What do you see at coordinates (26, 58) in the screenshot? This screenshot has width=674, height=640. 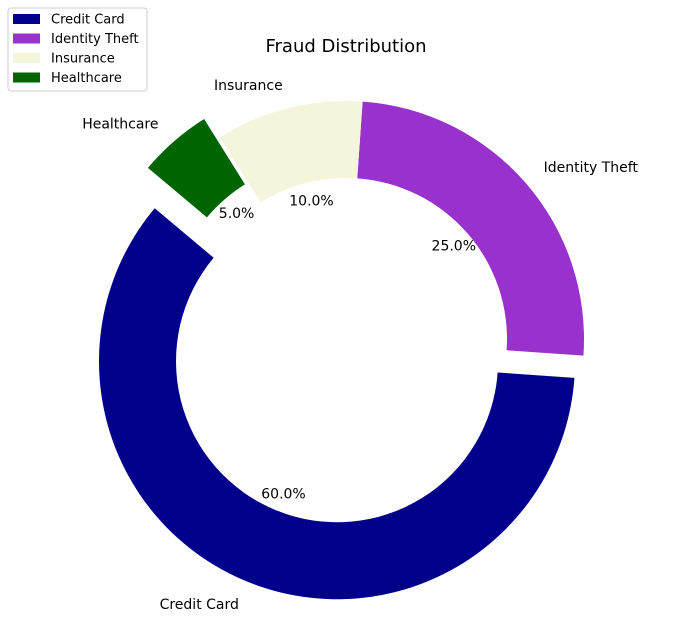 I see `legend-swatch-insurance` at bounding box center [26, 58].